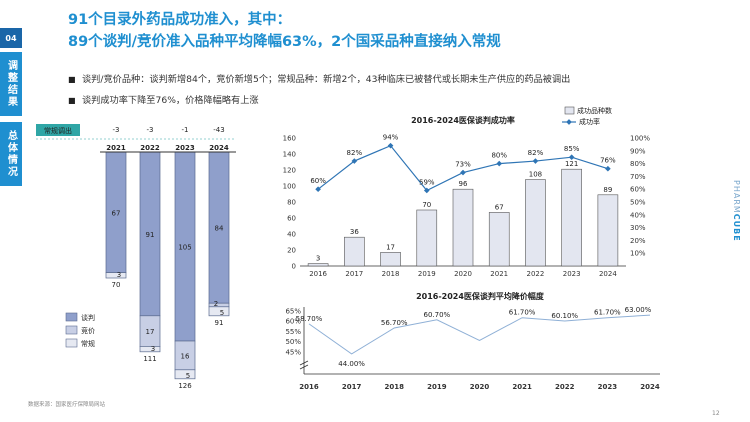 Image resolution: width=750 pixels, height=422 pixels. I want to click on y-left-tick: 160, so click(289, 139).